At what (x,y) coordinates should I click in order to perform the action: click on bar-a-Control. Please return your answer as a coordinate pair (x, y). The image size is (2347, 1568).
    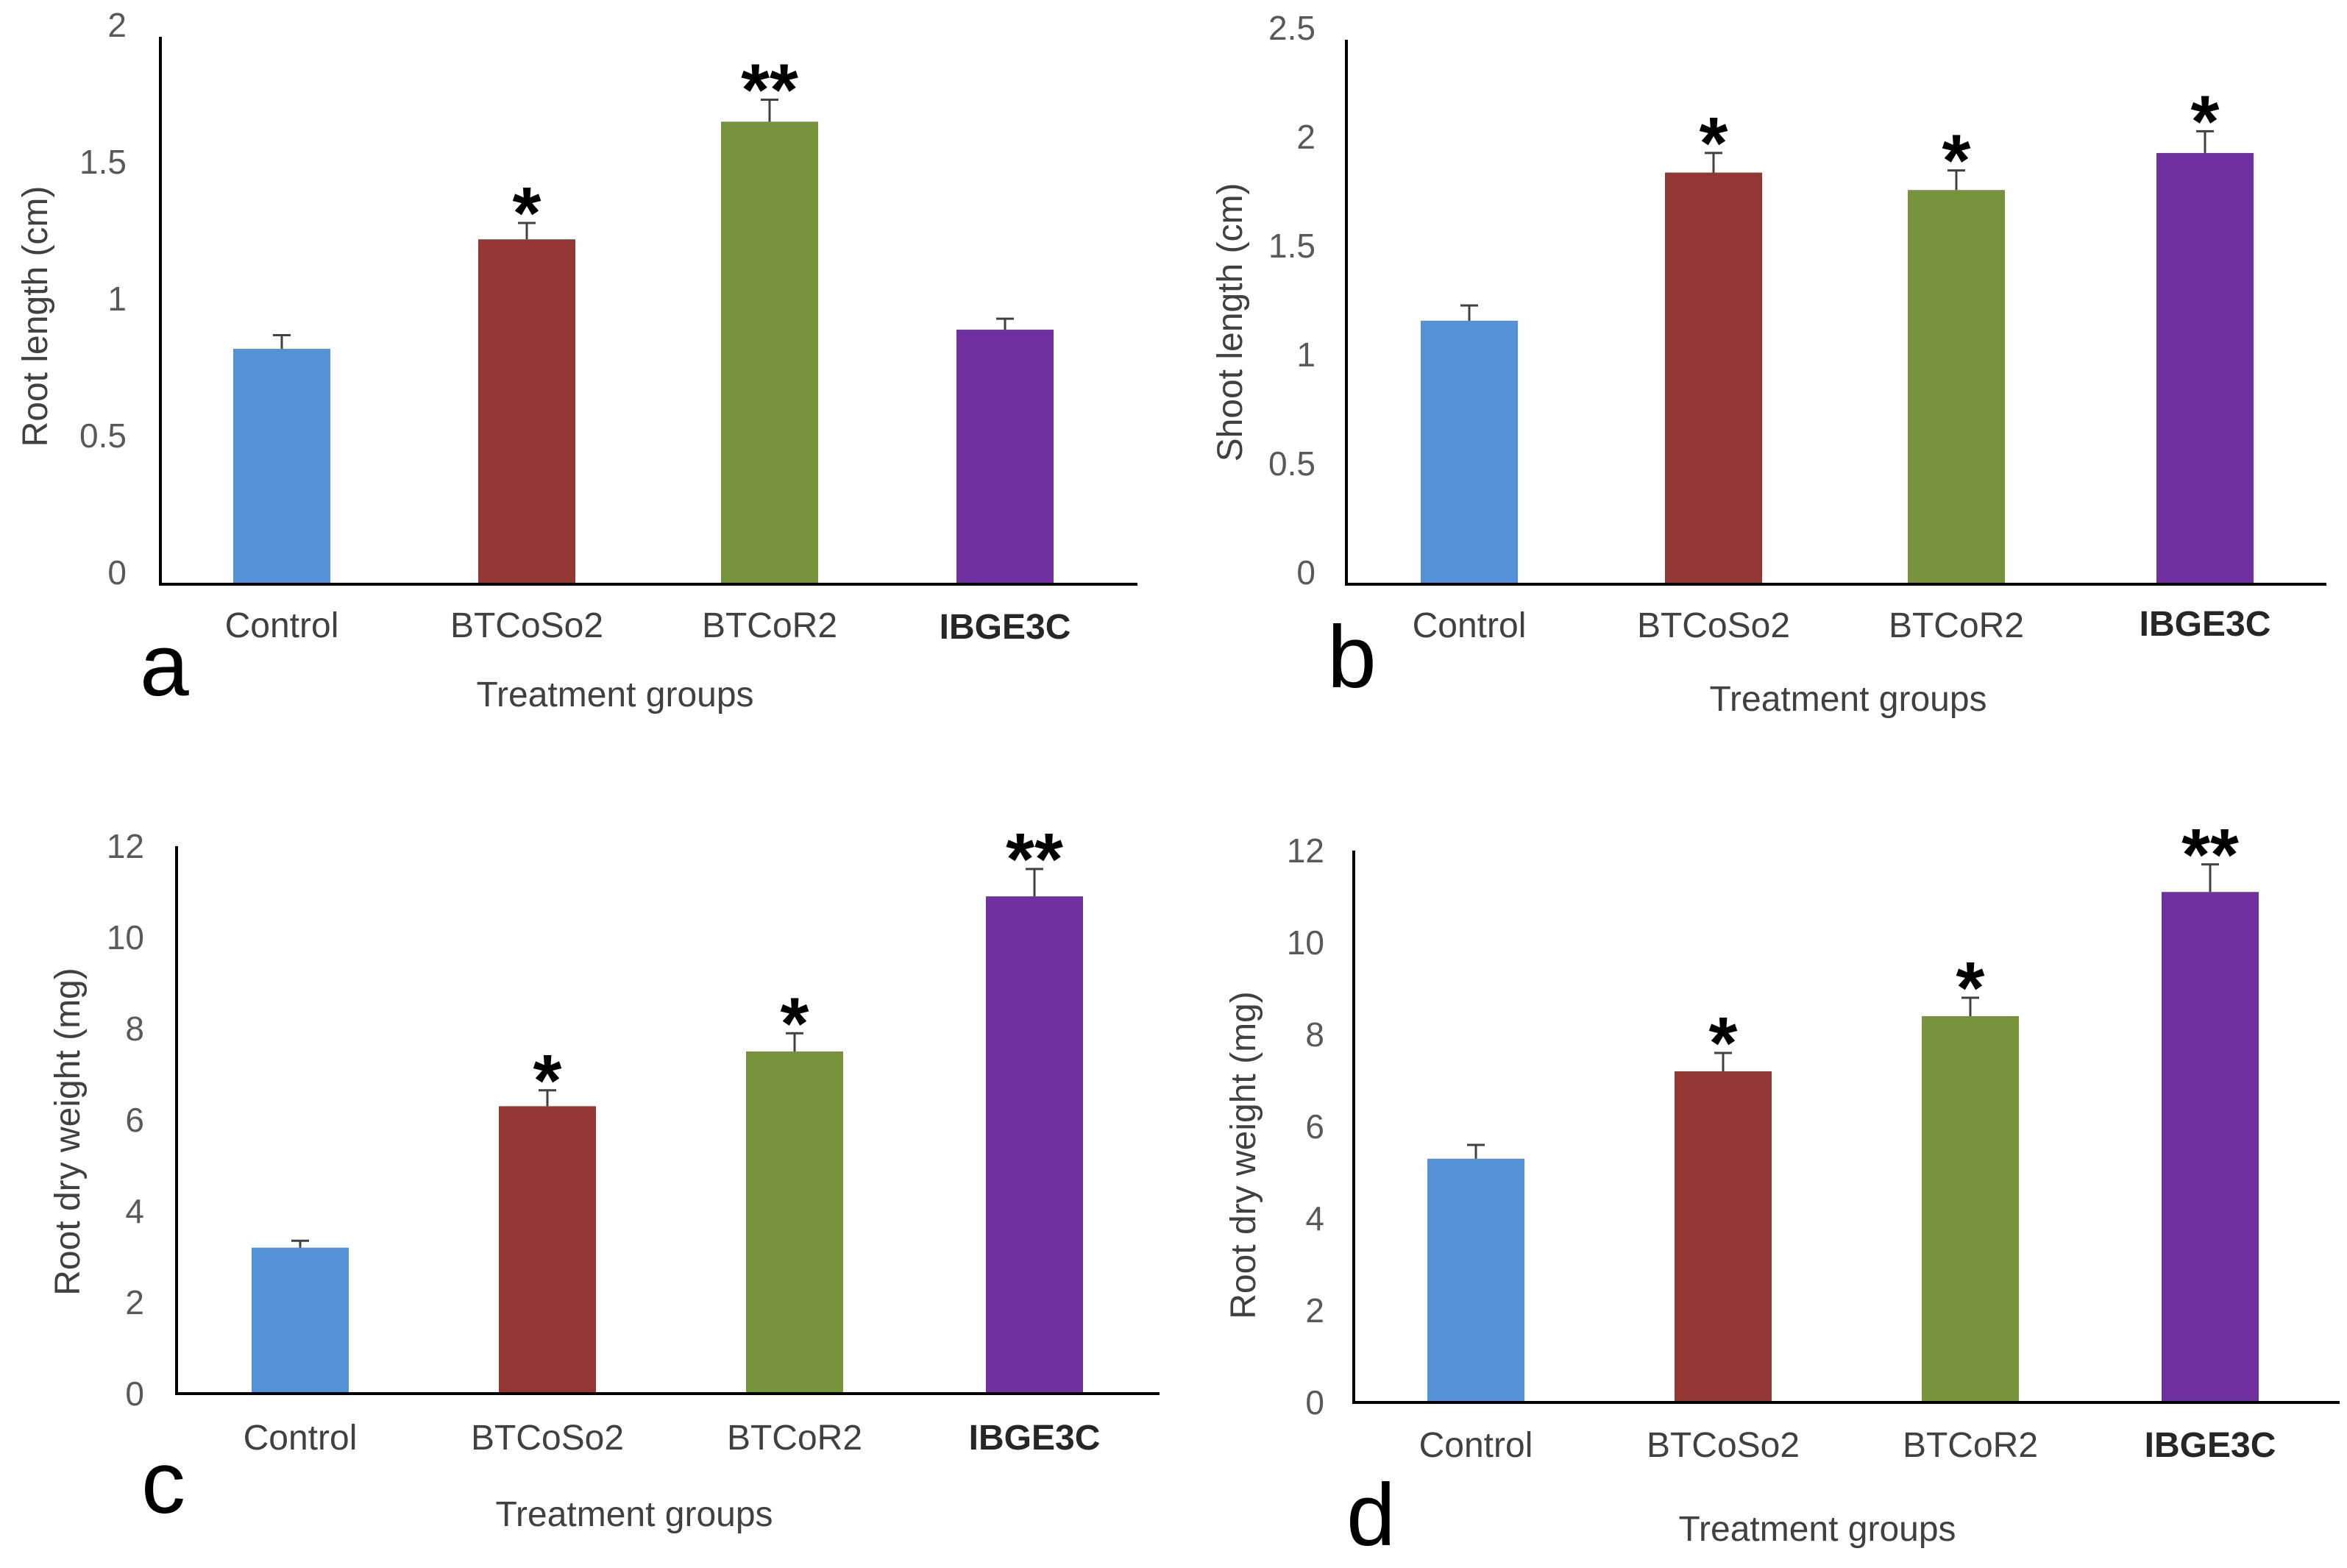
    Looking at the image, I should click on (281, 466).